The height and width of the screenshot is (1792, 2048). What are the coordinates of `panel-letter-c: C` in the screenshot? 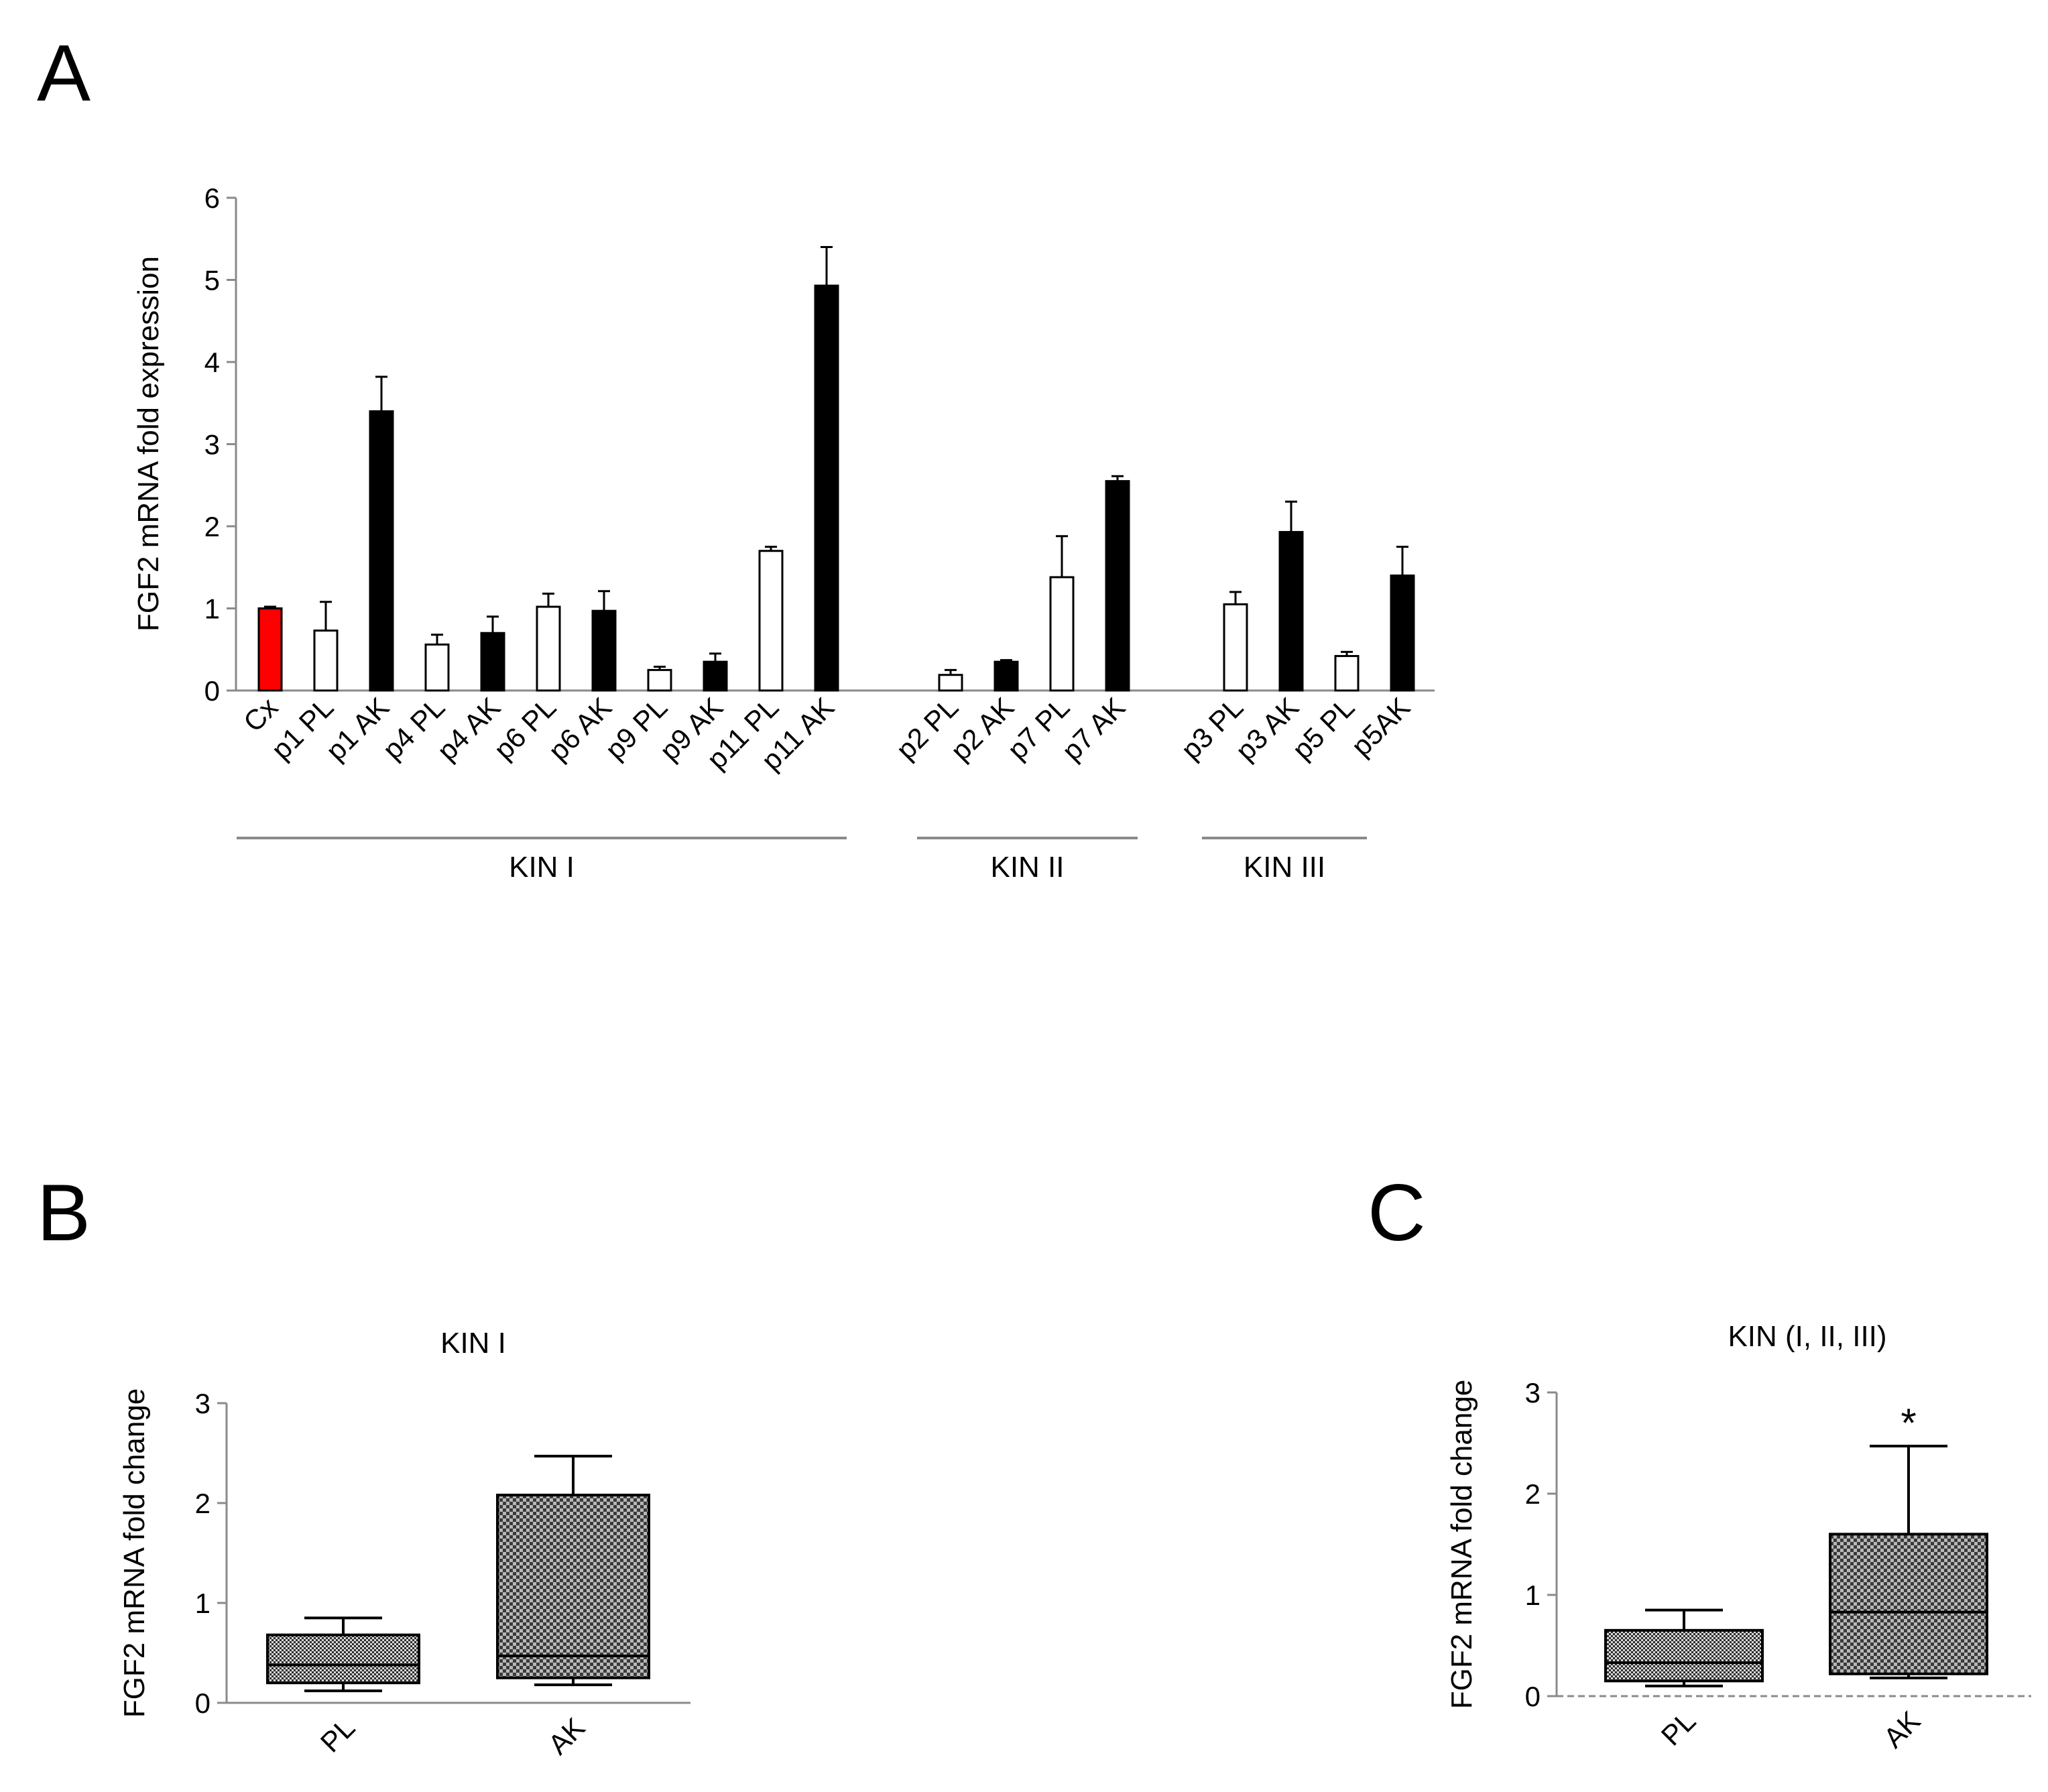 It's located at (1397, 1213).